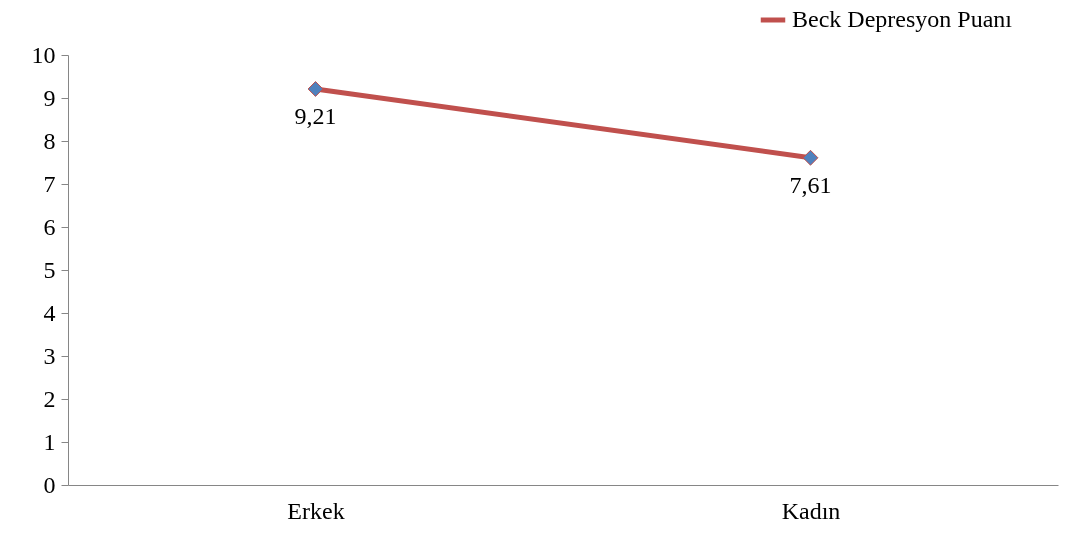 The image size is (1083, 538). What do you see at coordinates (49, 226) in the screenshot?
I see `y-tick-label: 6` at bounding box center [49, 226].